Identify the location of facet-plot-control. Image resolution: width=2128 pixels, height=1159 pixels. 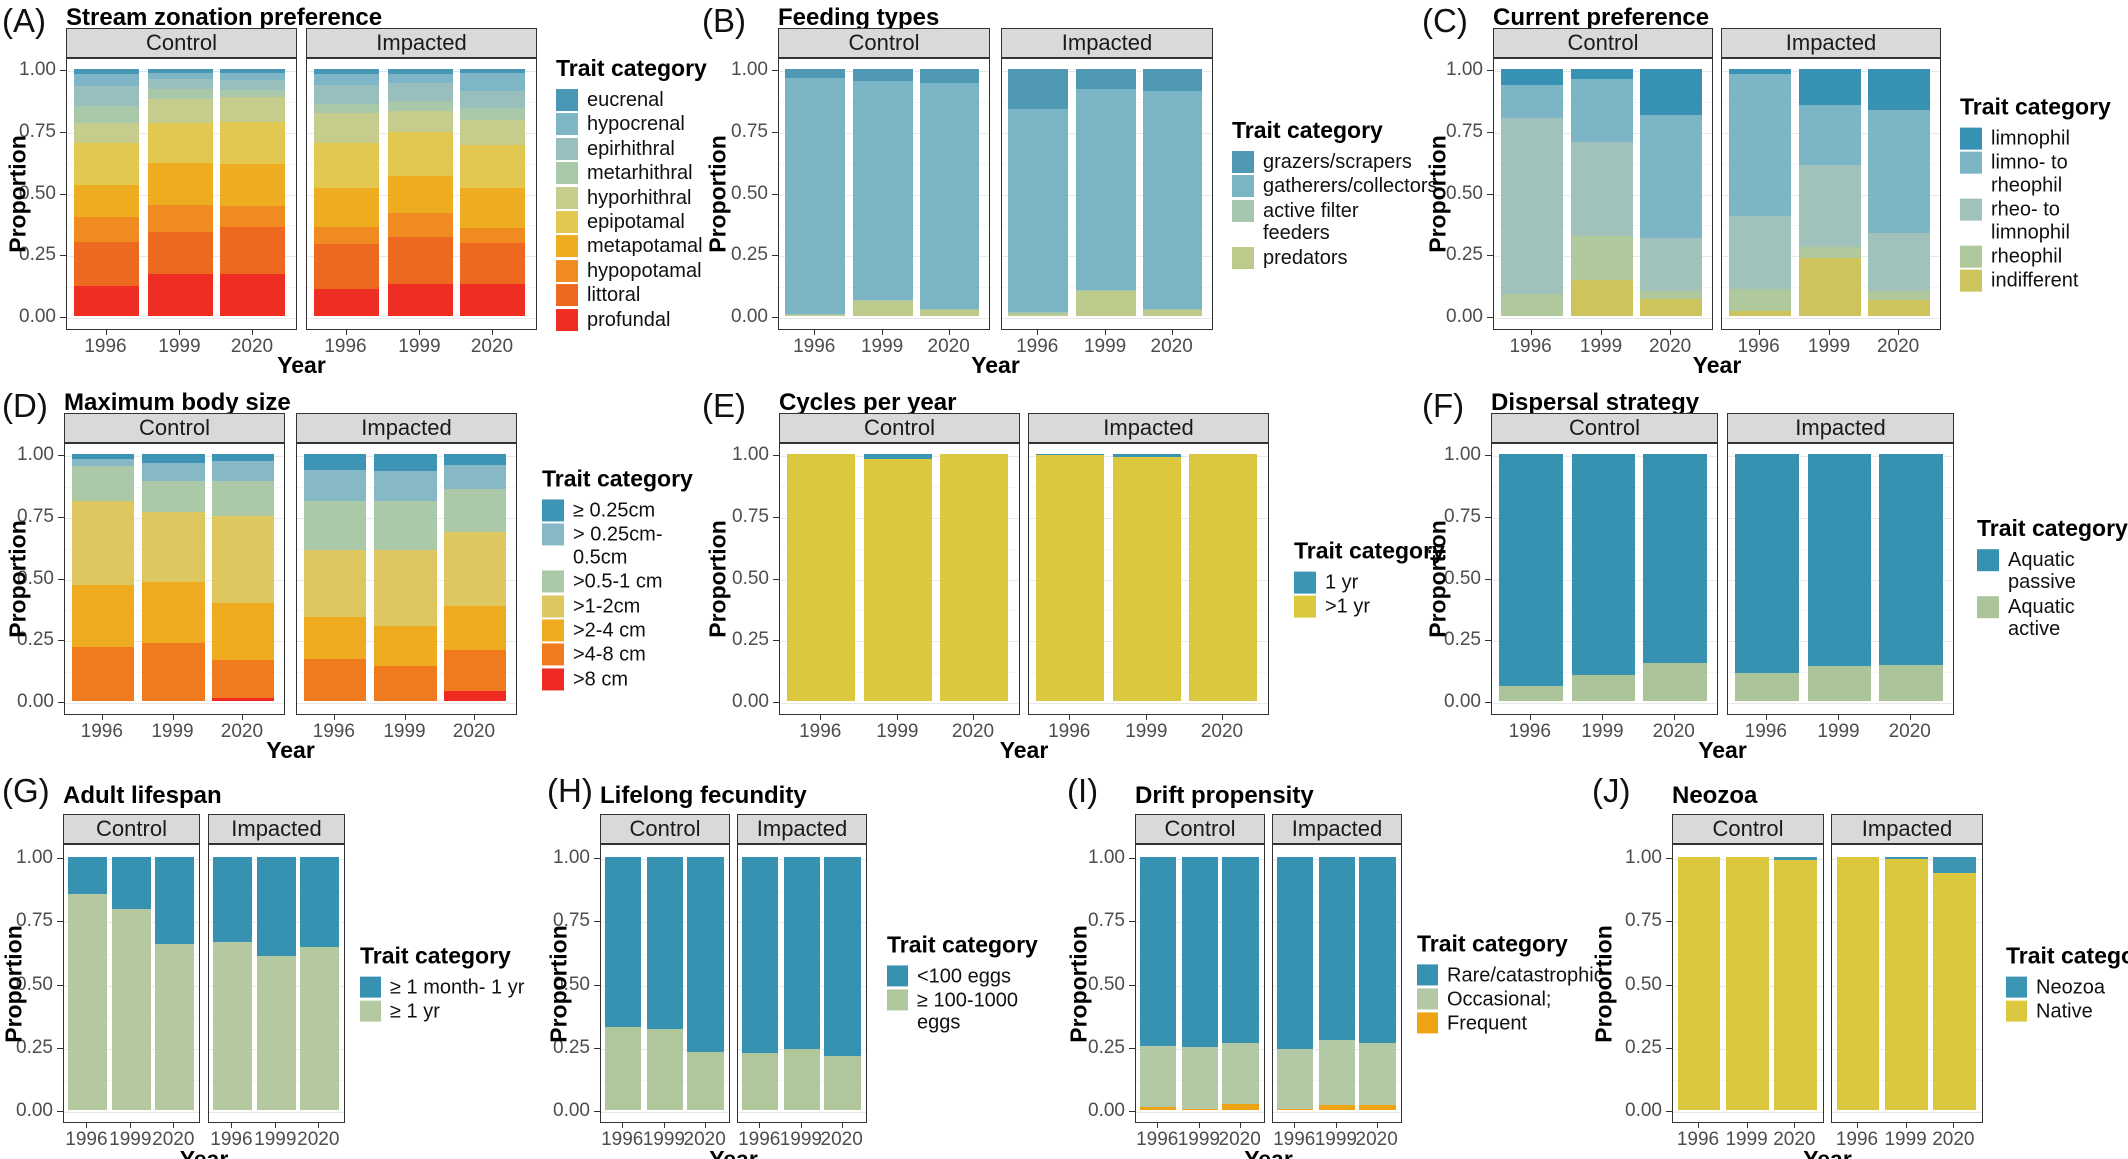
(1604, 579).